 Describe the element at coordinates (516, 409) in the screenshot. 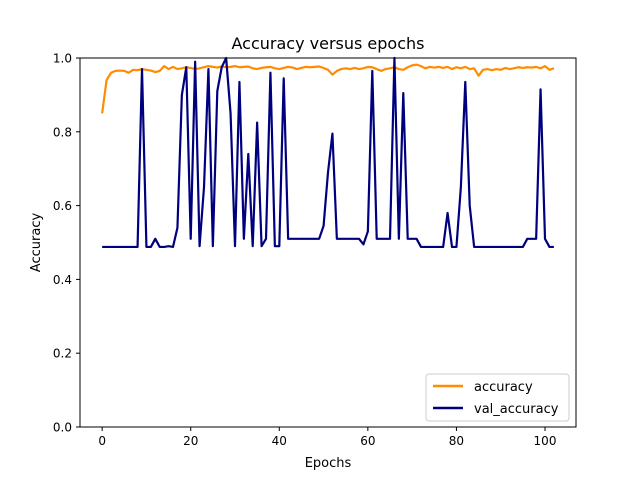

I see `legend-label-val-accuracy: val_accuracy` at that location.